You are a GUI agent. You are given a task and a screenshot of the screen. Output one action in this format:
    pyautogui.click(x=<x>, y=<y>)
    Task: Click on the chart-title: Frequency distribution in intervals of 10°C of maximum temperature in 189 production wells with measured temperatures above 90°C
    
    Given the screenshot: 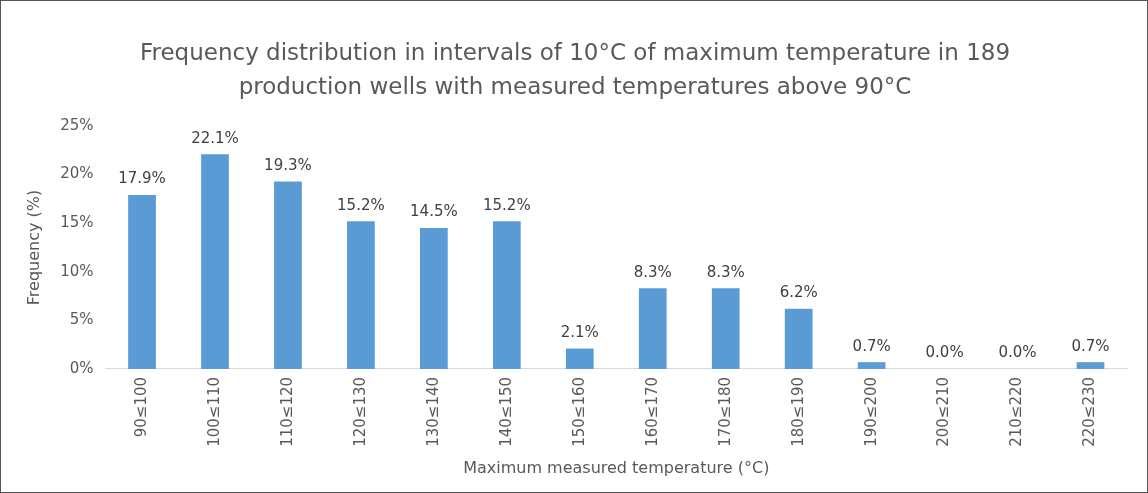 What is the action you would take?
    pyautogui.click(x=575, y=69)
    